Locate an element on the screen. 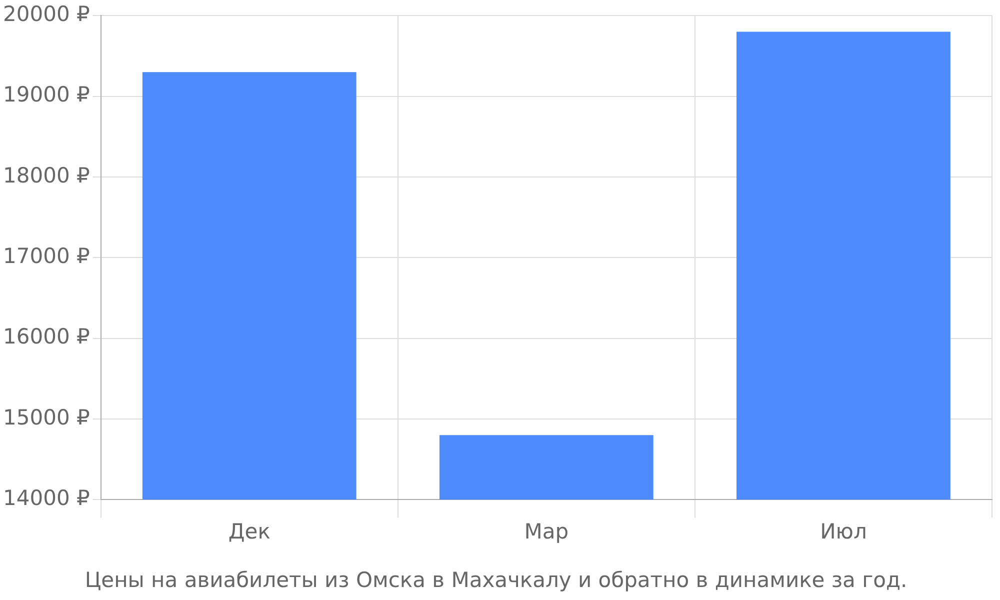 The image size is (1000, 600). x-tick-label: Дек is located at coordinates (249, 532).